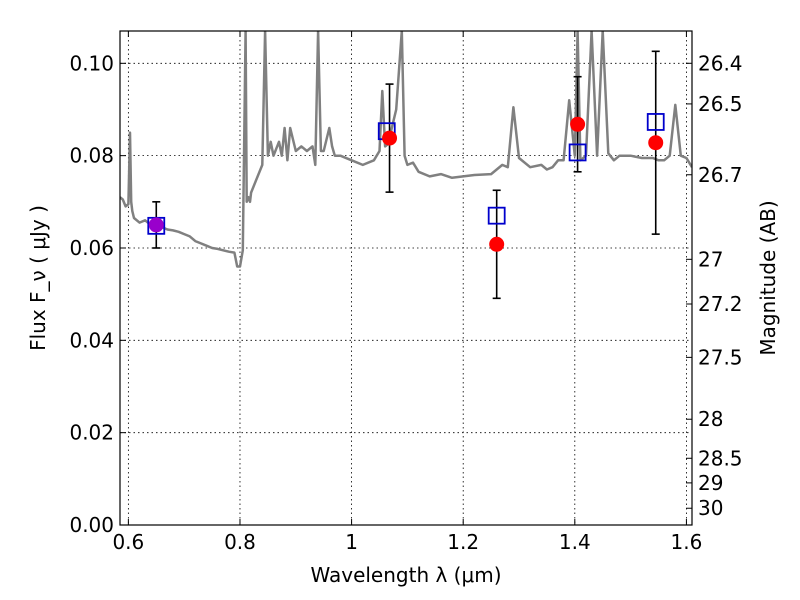 The image size is (800, 600). I want to click on y-tick-label: 0.08, so click(91, 156).